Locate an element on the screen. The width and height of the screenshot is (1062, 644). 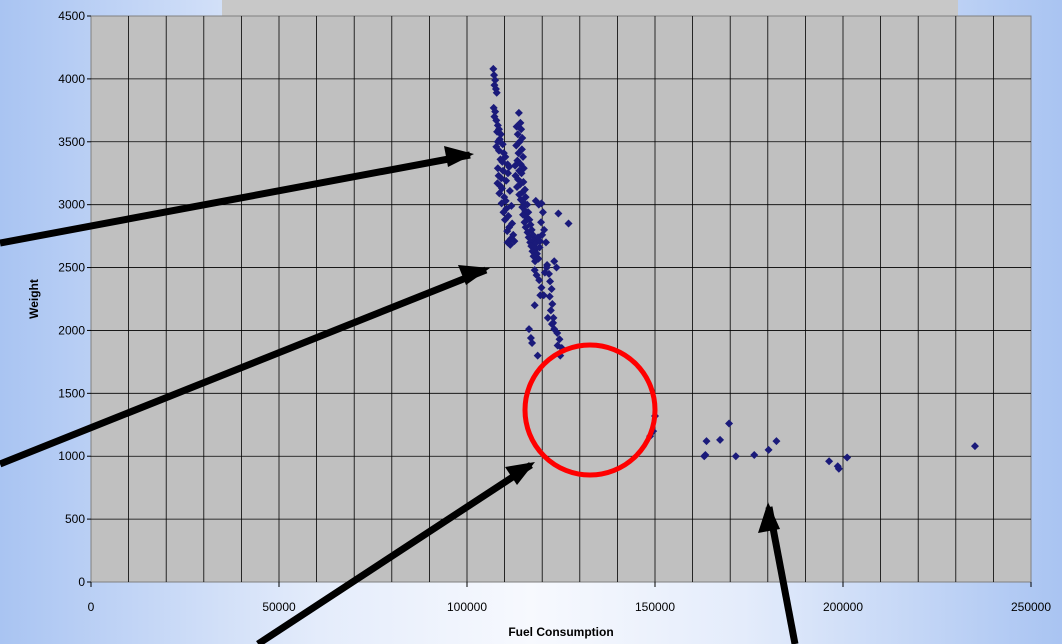
y-tick-label: 2500 is located at coordinates (71, 268).